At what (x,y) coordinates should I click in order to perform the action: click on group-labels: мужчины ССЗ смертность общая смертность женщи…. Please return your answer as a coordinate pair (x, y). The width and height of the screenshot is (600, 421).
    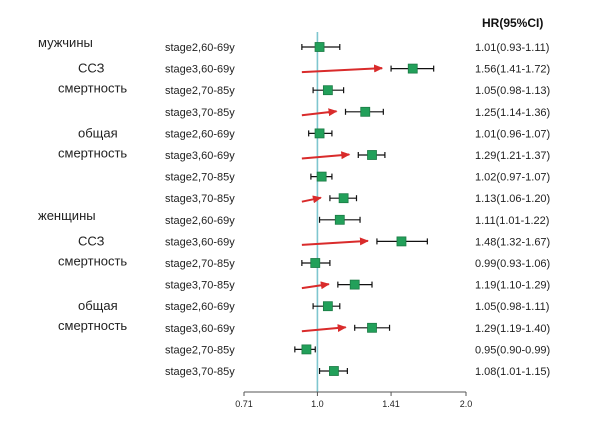
    Looking at the image, I should click on (82, 184).